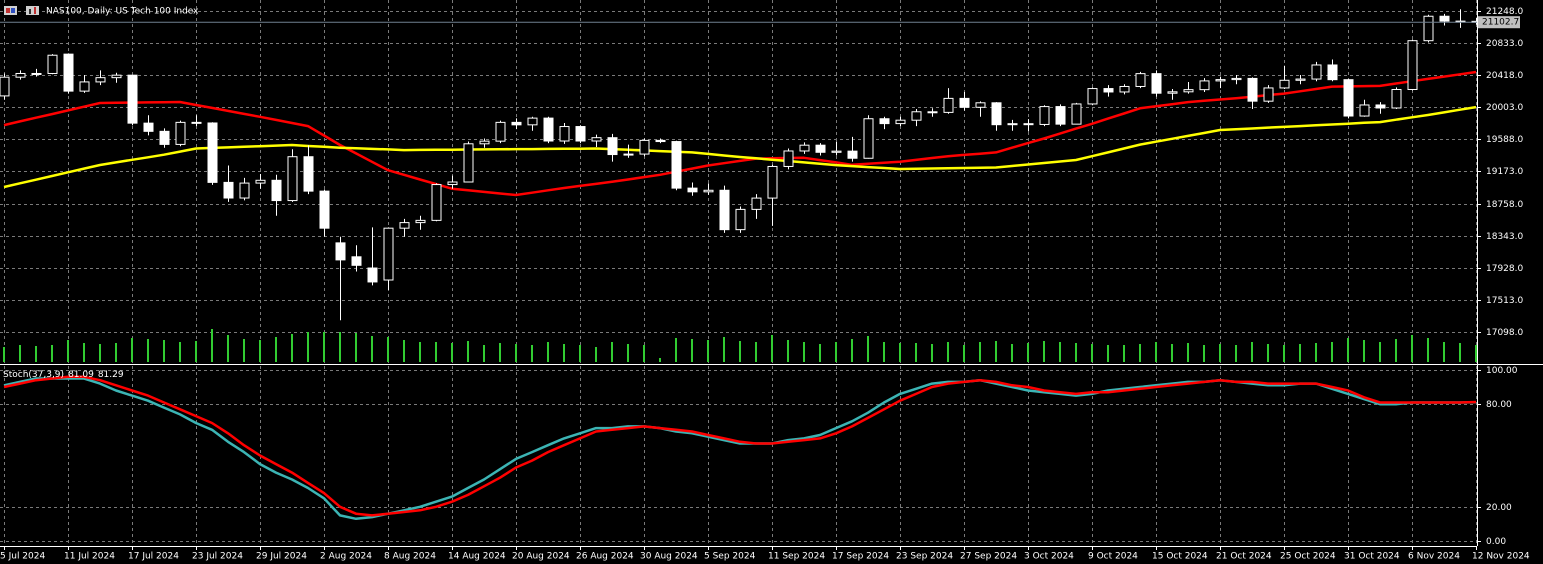 The image size is (1543, 564). Describe the element at coordinates (669, 557) in the screenshot. I see `x-tick-label: 30 Aug 2024` at that location.